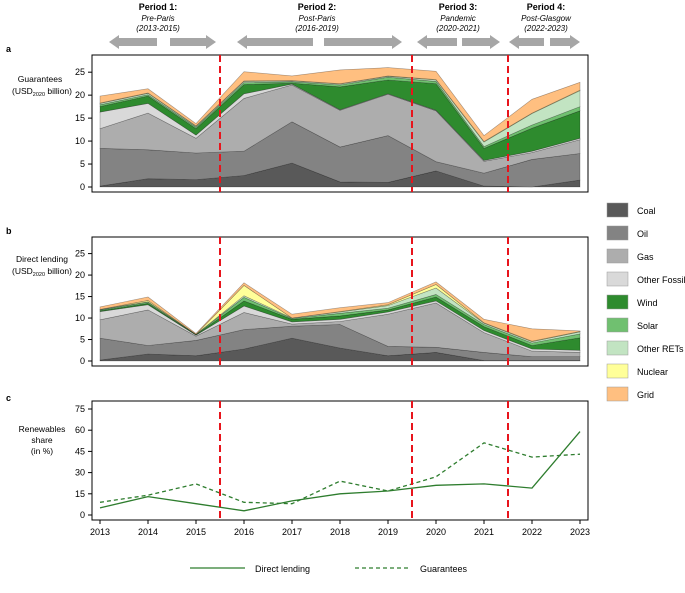 The image size is (685, 593). I want to click on line-legend: Direct lending Guarantees, so click(329, 569).